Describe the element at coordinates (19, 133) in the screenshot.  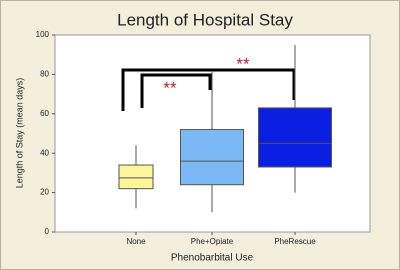
I see `y-axis-label: Length of Stay (mean days)` at that location.